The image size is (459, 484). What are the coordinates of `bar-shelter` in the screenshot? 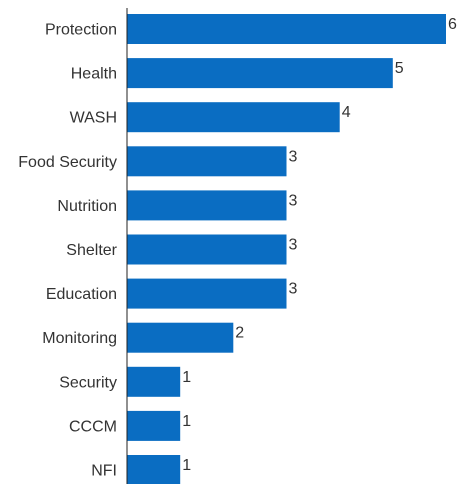 It's located at (207, 249).